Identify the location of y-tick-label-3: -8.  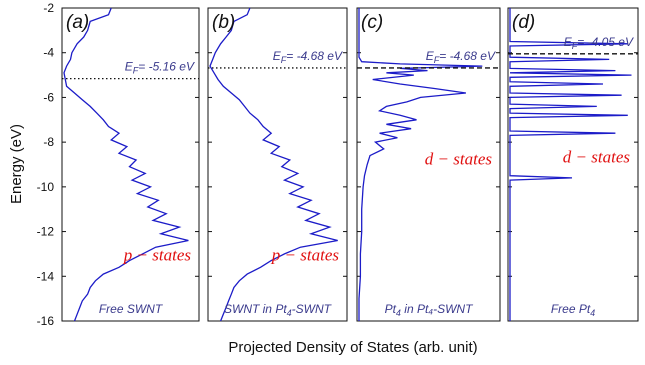
(48, 142).